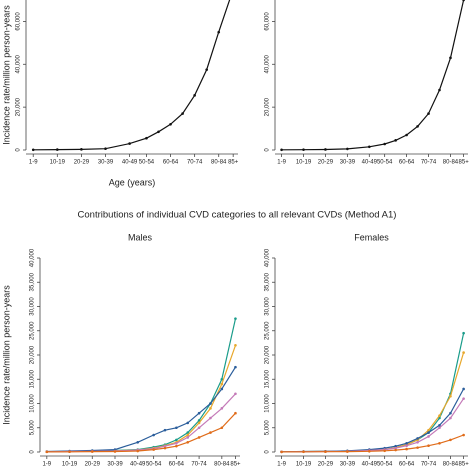  Describe the element at coordinates (6, 355) in the screenshot. I see `y-axis-label: Incidence rate/million person-years` at that location.